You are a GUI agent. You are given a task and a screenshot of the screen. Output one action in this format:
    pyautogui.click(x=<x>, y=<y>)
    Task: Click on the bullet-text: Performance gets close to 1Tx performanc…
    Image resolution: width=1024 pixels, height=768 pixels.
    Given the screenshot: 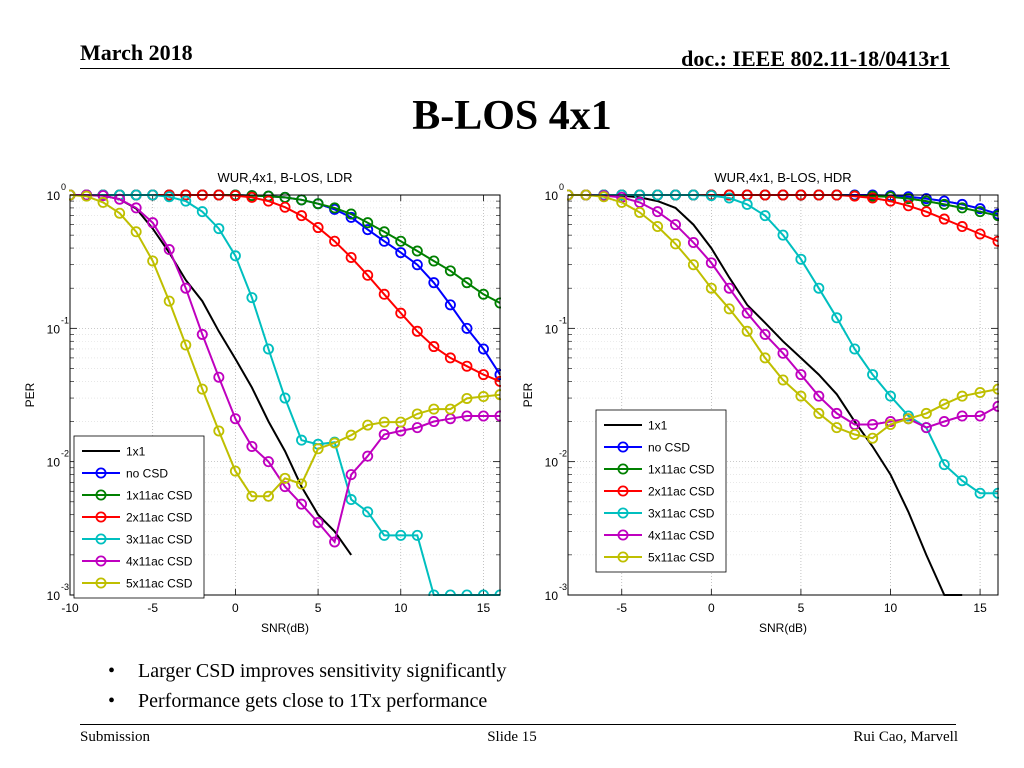 What is the action you would take?
    pyautogui.click(x=313, y=701)
    